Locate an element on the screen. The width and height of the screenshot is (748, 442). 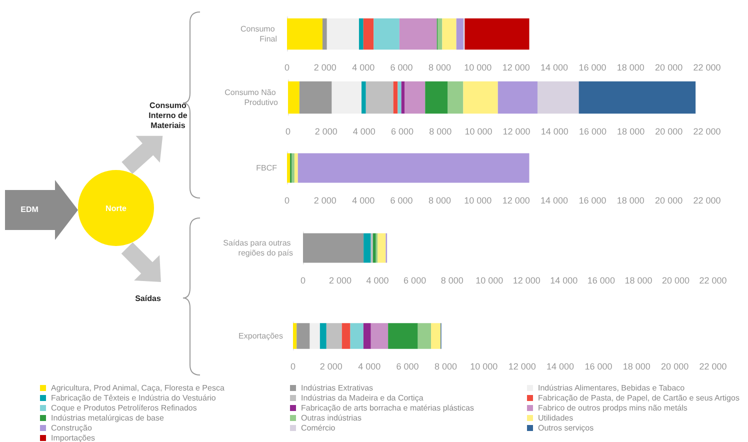
y-tick-label: Consumo Final is located at coordinates (259, 34).